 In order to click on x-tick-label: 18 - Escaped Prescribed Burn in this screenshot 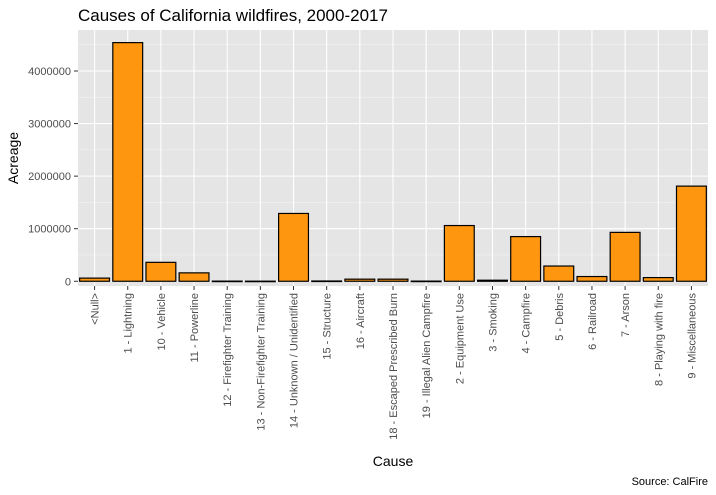, I will do `click(394, 366)`.